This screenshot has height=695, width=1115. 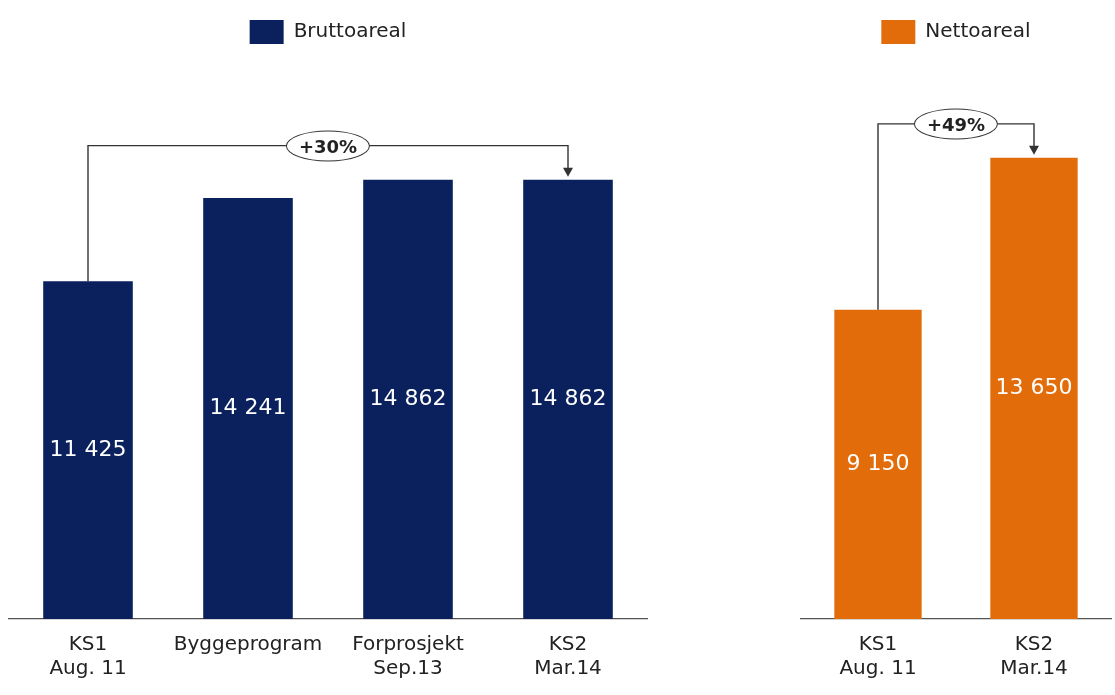 I want to click on legend-label: Bruttoareal, so click(x=350, y=30).